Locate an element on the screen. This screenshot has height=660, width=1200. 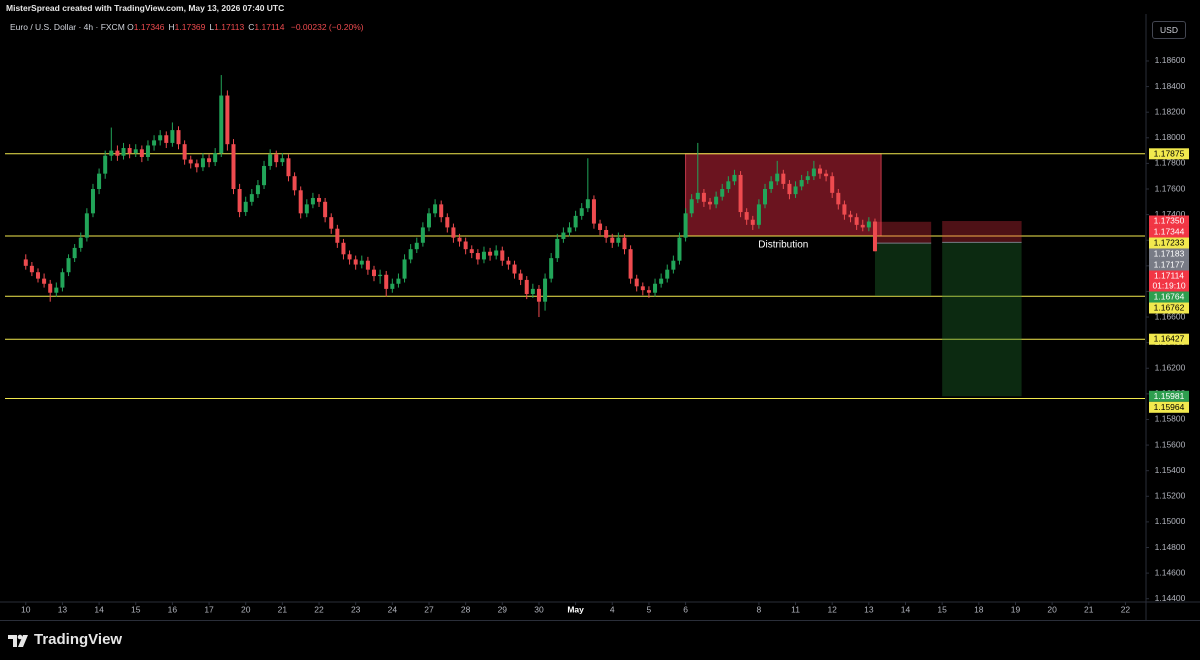
ohlc-value: 1.17113 is located at coordinates (229, 27).